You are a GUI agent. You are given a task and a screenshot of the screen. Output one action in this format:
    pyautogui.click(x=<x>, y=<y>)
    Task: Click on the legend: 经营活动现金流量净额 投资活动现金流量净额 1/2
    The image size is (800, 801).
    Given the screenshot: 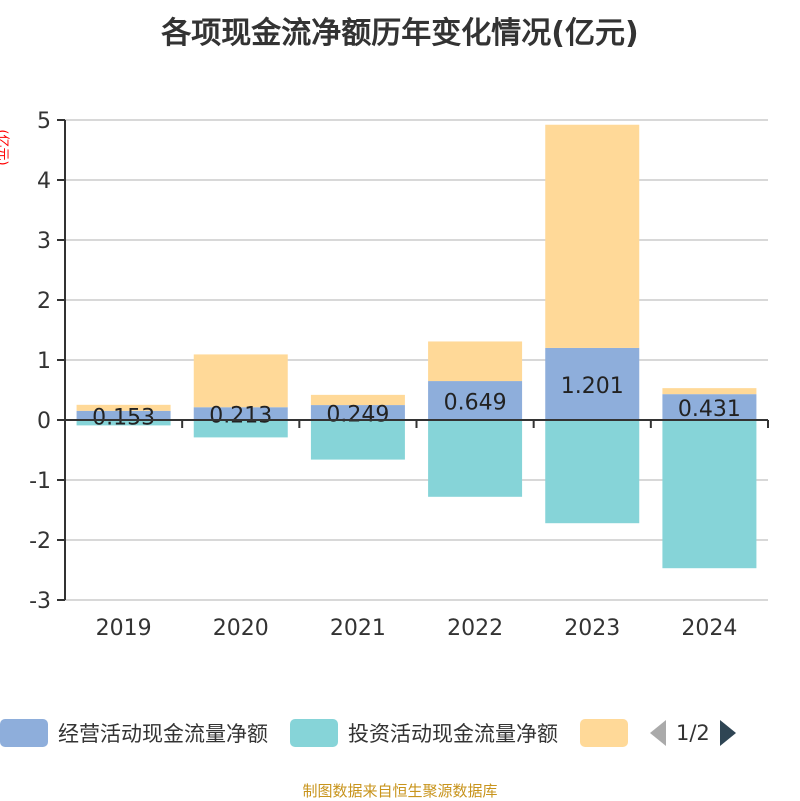 What is the action you would take?
    pyautogui.click(x=368, y=733)
    